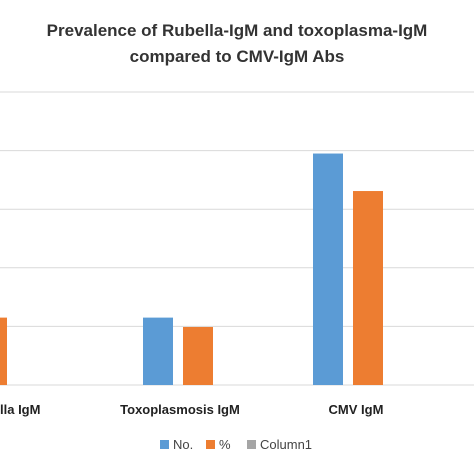 The width and height of the screenshot is (474, 474). What do you see at coordinates (356, 409) in the screenshot?
I see `category-label: CMV IgM` at bounding box center [356, 409].